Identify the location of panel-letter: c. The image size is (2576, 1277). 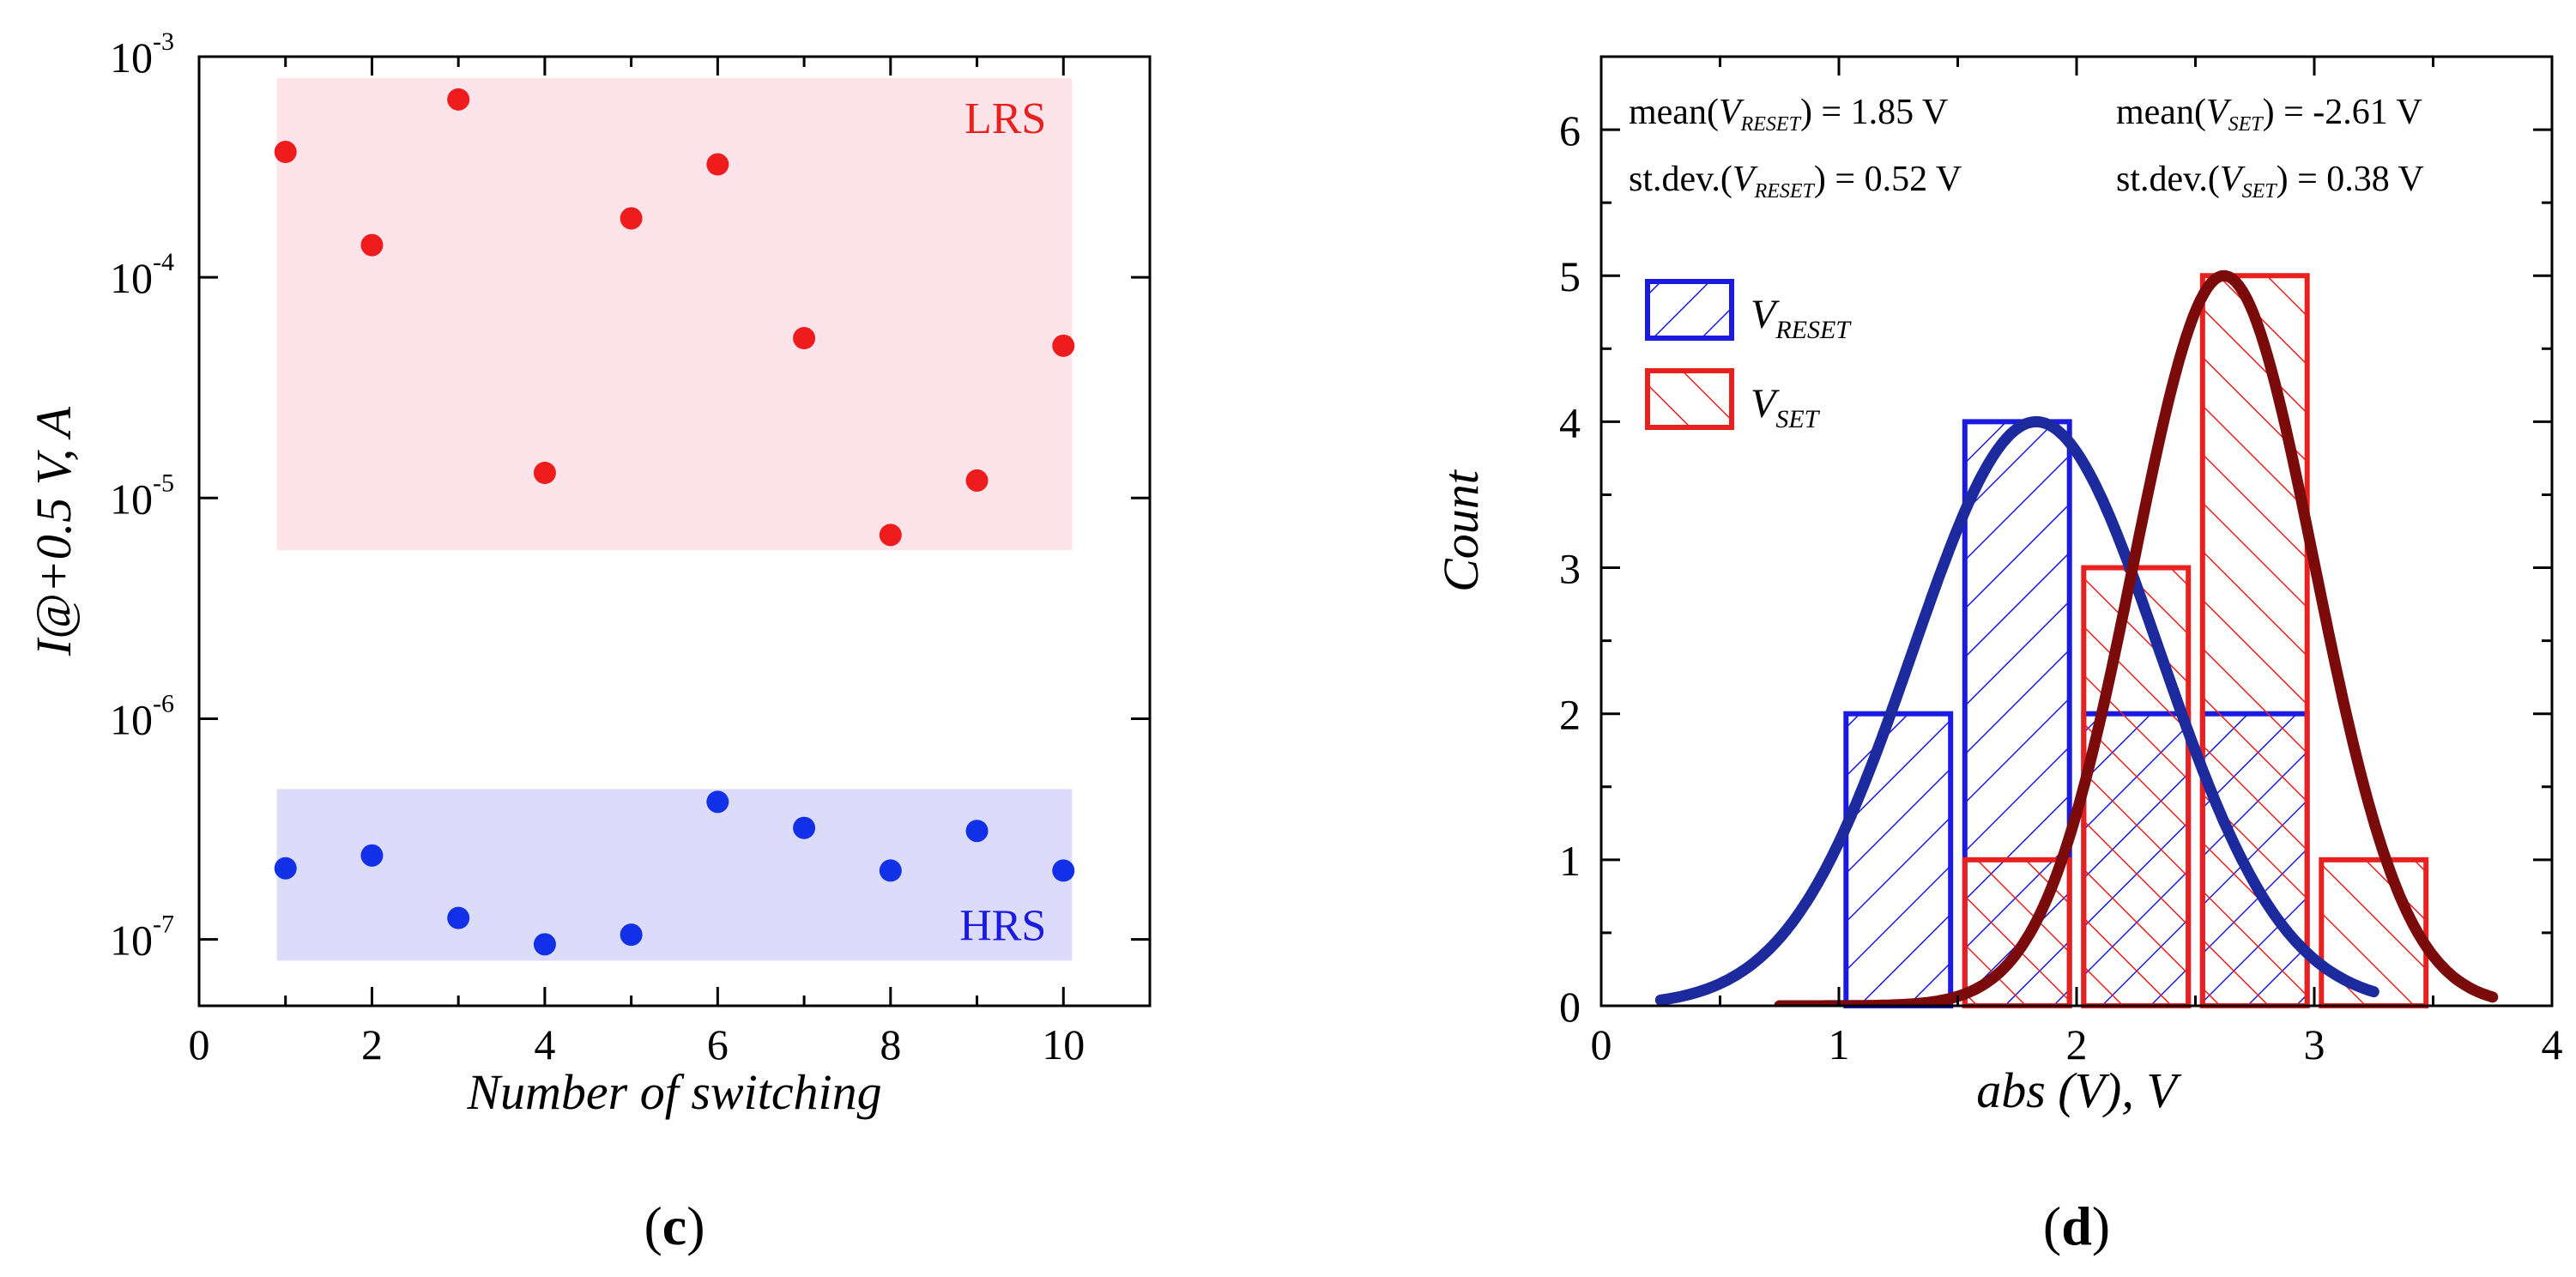
(674, 1225).